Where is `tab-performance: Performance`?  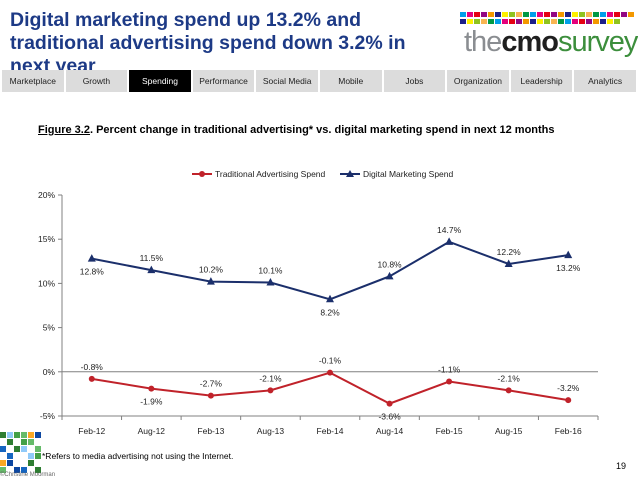
tab-performance: Performance is located at coordinates (223, 81).